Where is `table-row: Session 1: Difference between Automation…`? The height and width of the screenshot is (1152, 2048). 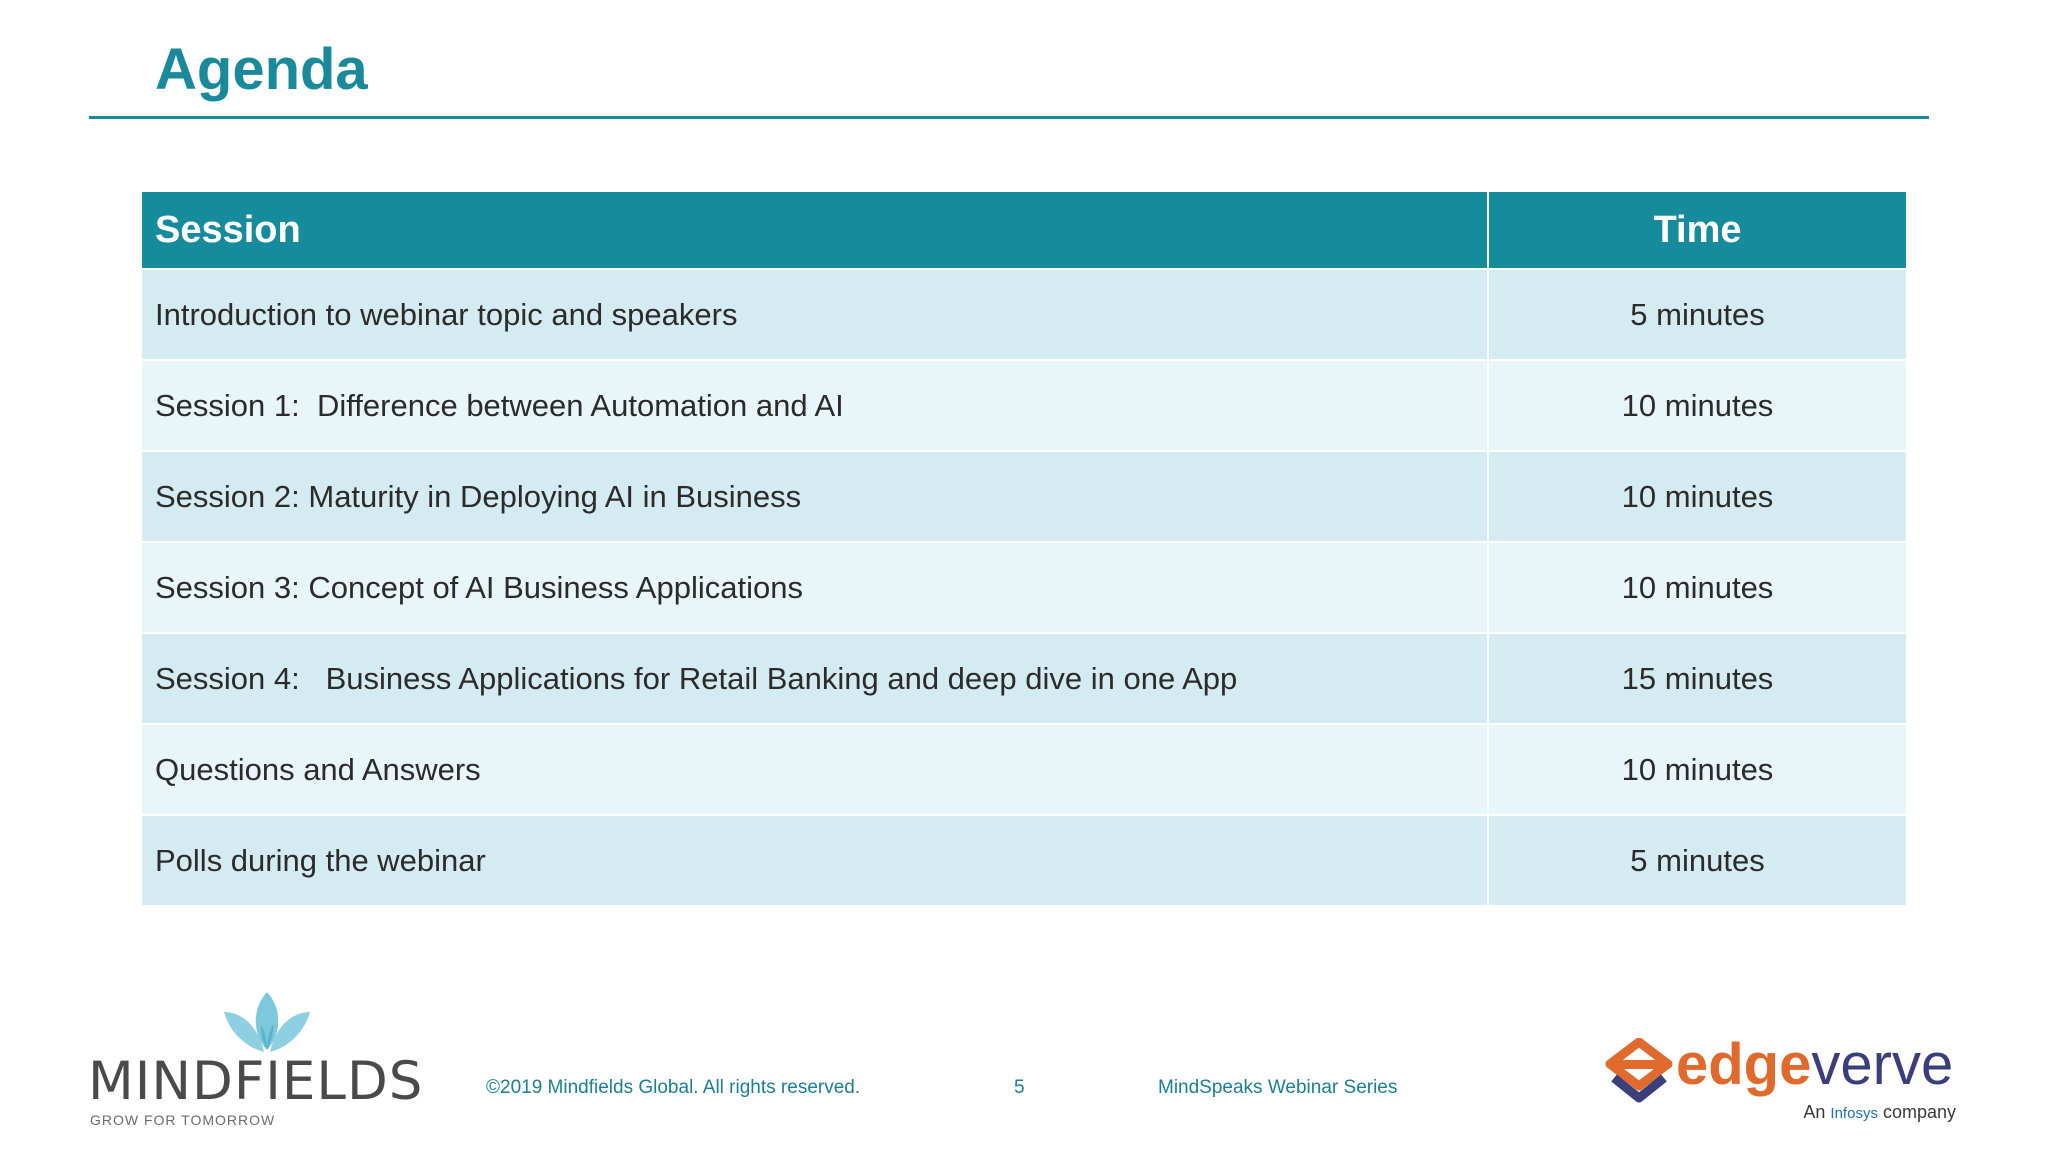
table-row: Session 1: Difference between Automation… is located at coordinates (1024, 405).